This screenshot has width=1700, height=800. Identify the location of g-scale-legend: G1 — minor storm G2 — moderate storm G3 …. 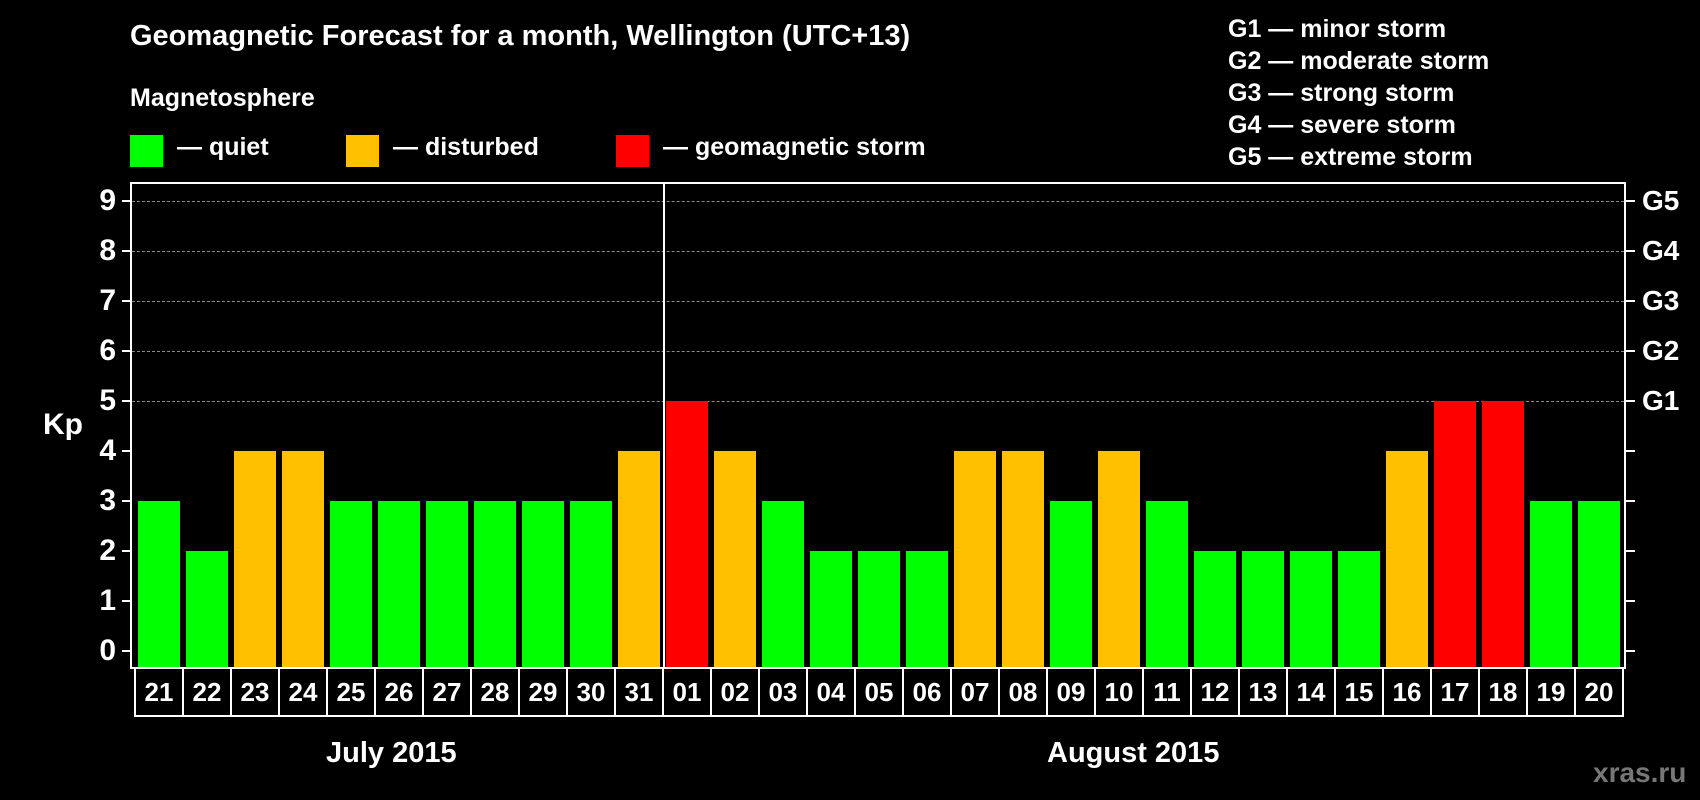
(1358, 93).